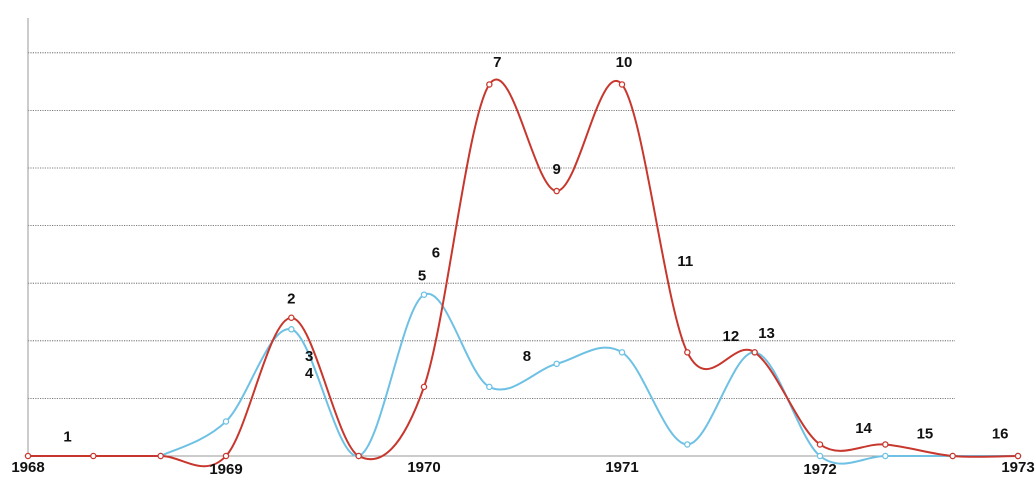  What do you see at coordinates (556, 169) in the screenshot?
I see `data-label: 9` at bounding box center [556, 169].